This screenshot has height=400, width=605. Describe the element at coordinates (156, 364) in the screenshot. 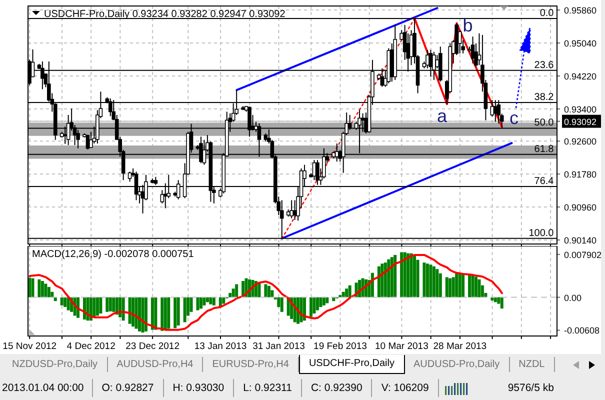

I see `tab: AUDUSD-Pro,H4` at that location.